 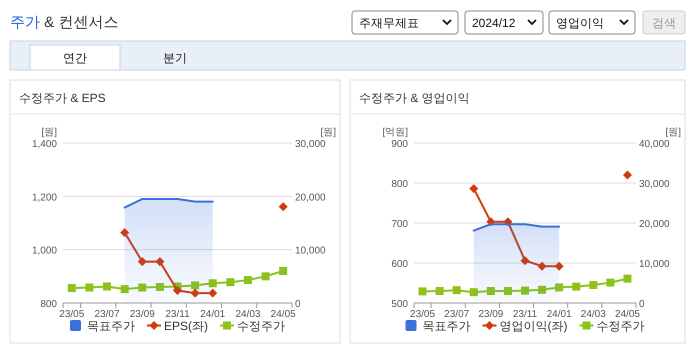 What do you see at coordinates (399, 144) in the screenshot?
I see `y-tick-label: 900` at bounding box center [399, 144].